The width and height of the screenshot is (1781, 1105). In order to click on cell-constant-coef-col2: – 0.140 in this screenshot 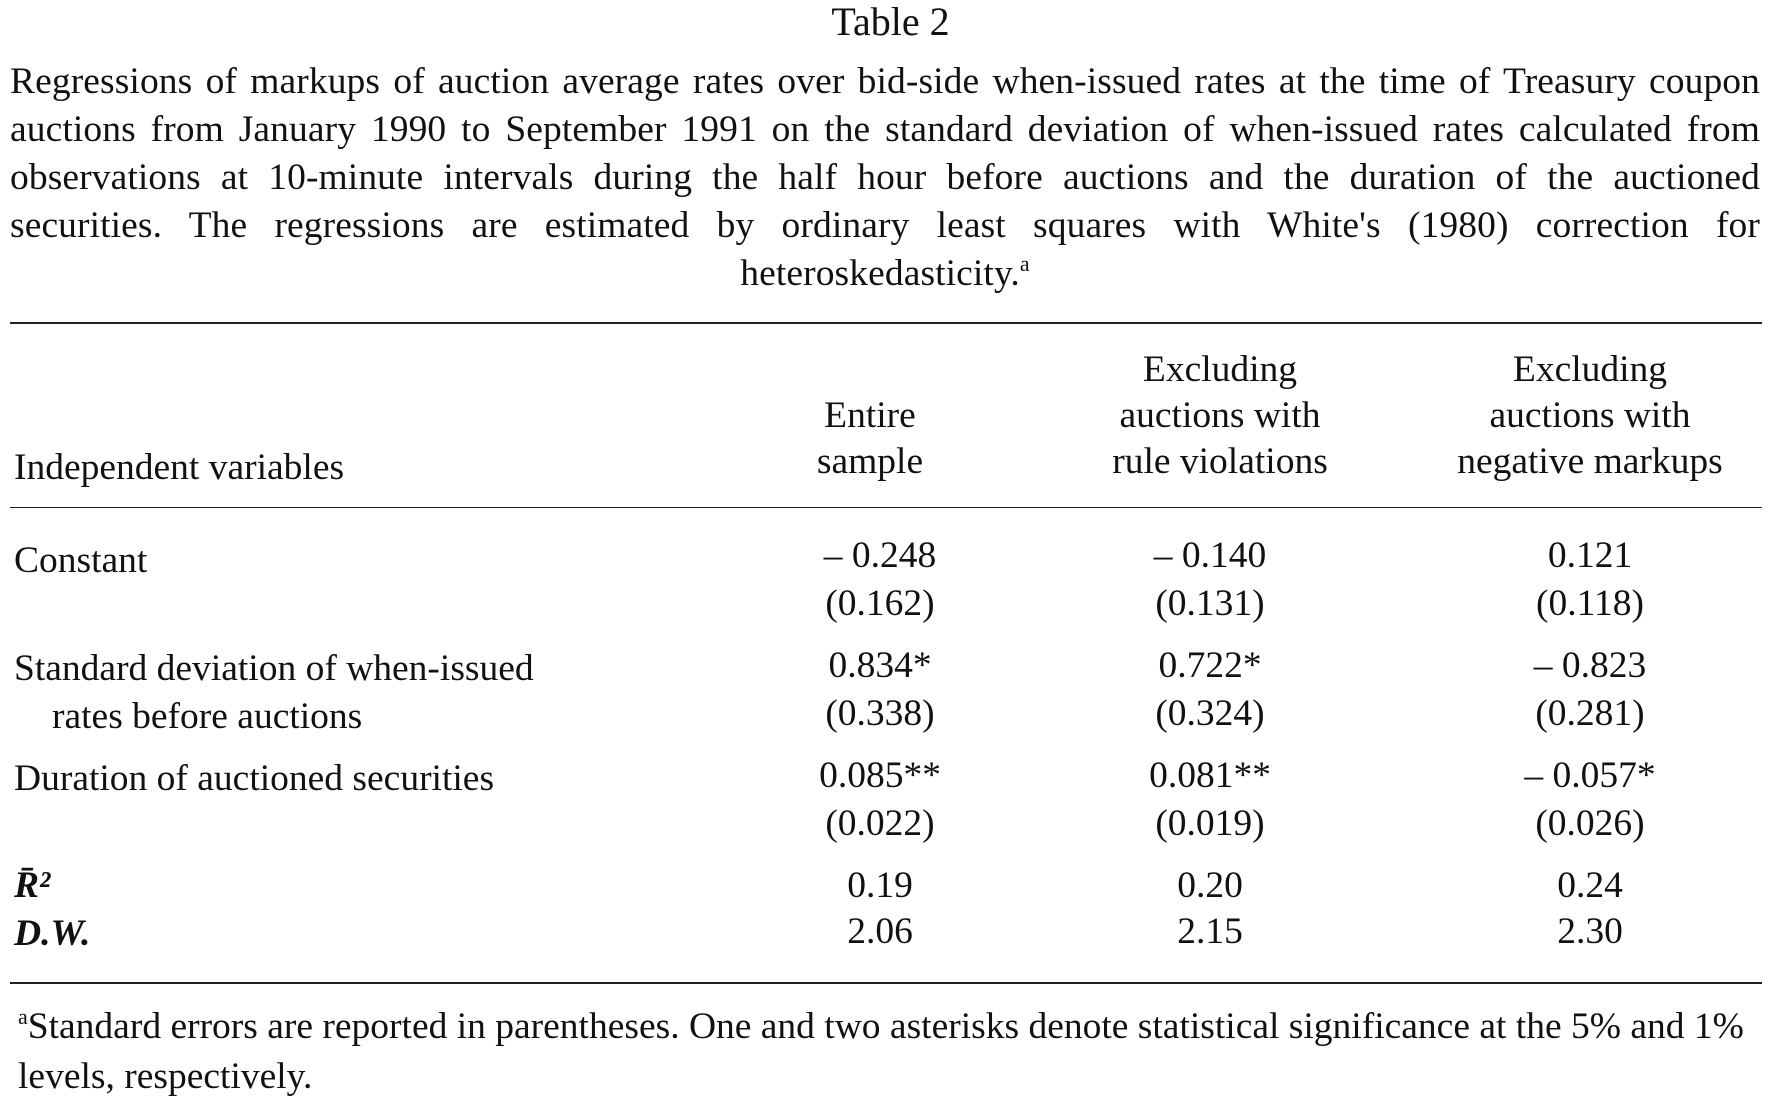, I will do `click(1210, 555)`.